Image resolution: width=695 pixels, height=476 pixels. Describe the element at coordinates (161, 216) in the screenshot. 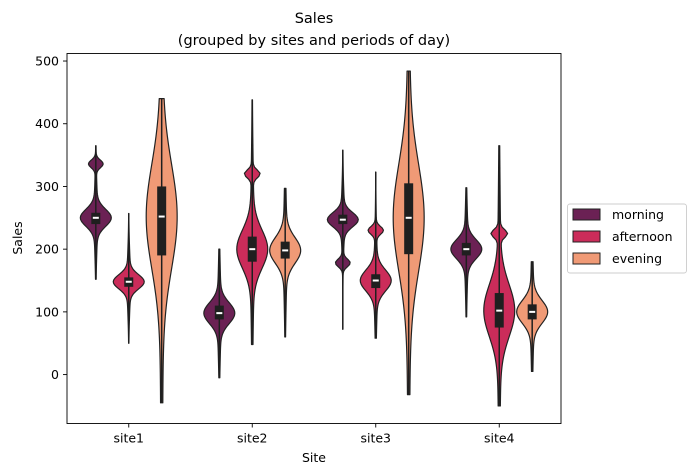

I see `median-marker-evening-site1` at that location.